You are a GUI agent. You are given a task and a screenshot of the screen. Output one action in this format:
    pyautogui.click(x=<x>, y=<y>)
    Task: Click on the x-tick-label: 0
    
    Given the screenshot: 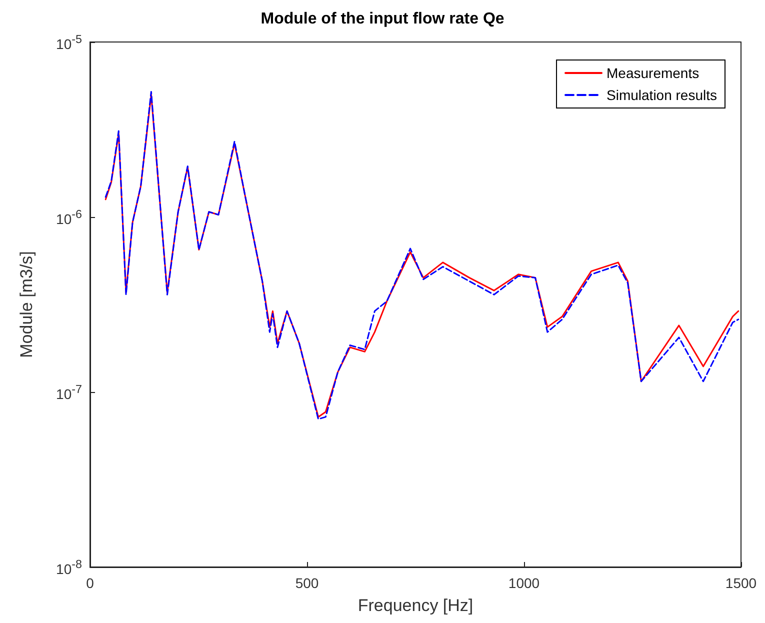 What is the action you would take?
    pyautogui.click(x=90, y=583)
    